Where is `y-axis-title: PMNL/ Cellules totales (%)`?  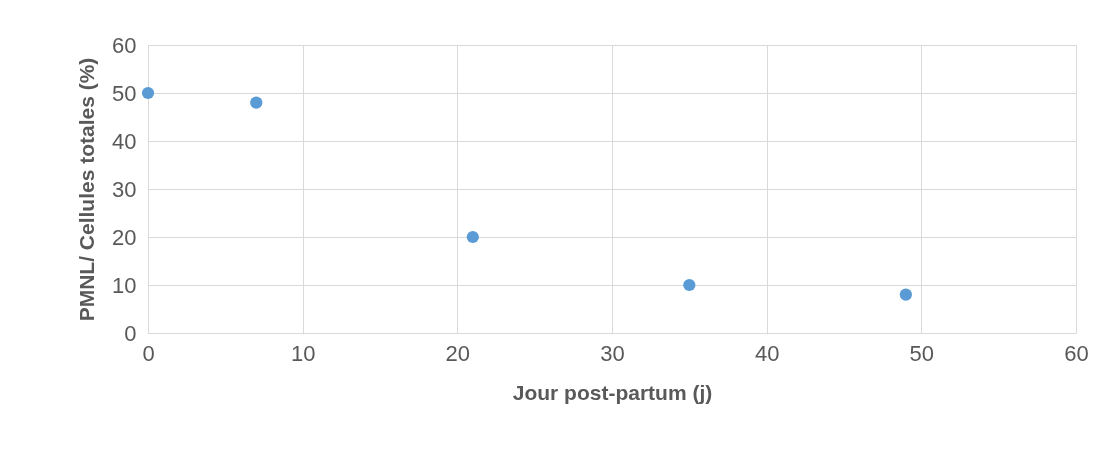 y-axis-title: PMNL/ Cellules totales (%) is located at coordinates (87, 189).